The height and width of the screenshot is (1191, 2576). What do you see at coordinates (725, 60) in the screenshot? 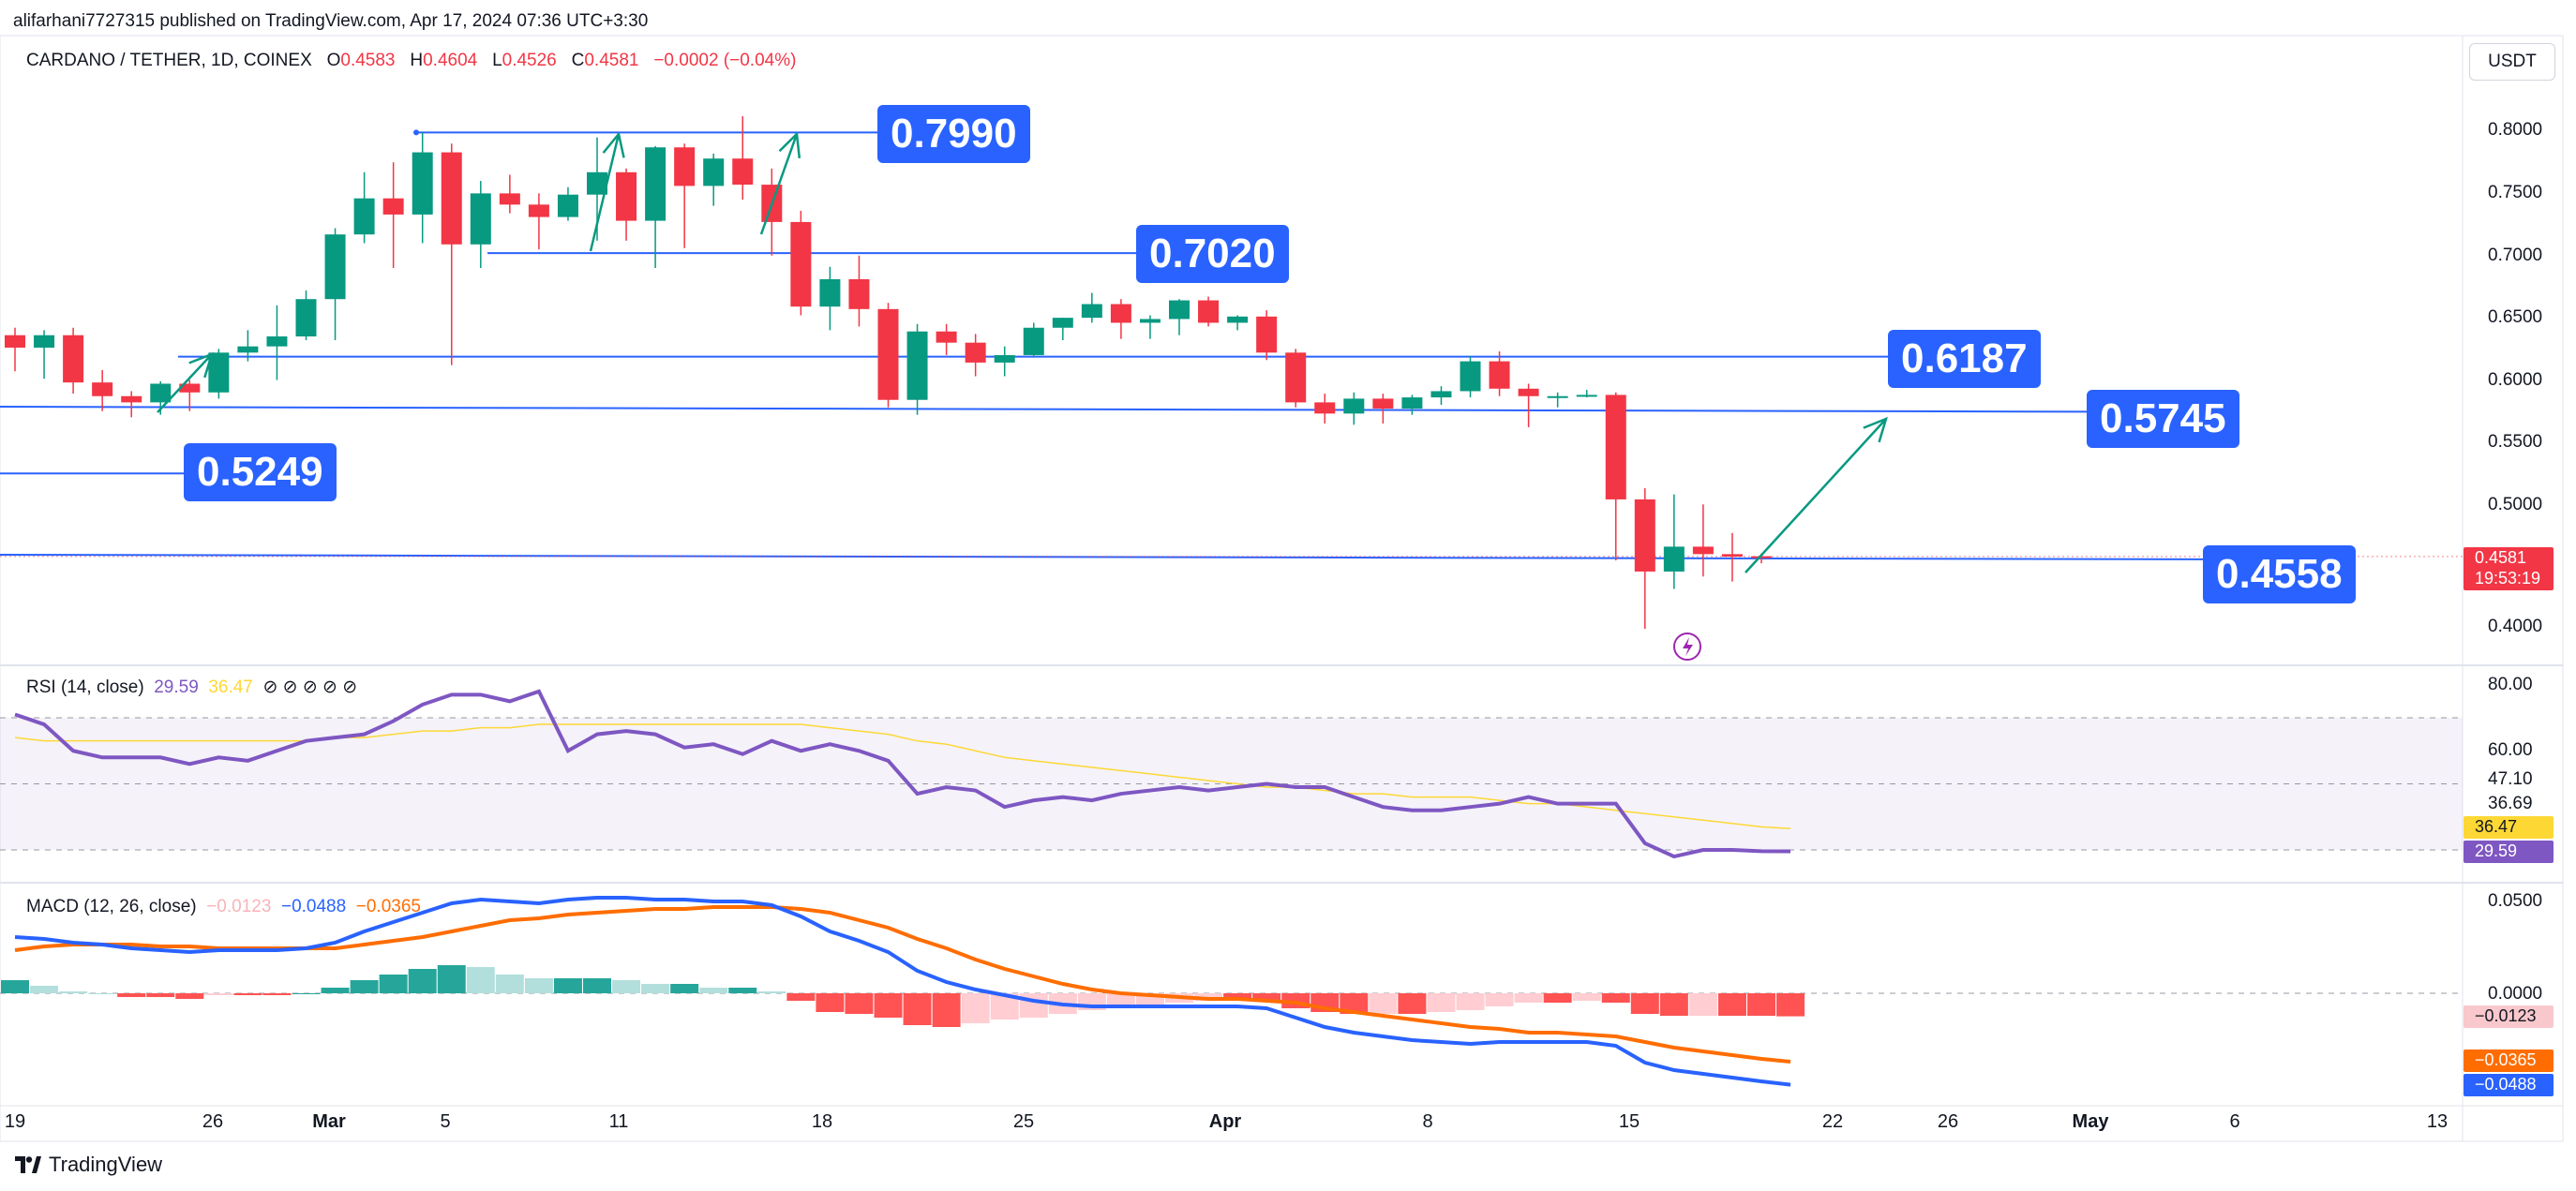
I see `change-value: −0.0002 (−0.04%)` at bounding box center [725, 60].